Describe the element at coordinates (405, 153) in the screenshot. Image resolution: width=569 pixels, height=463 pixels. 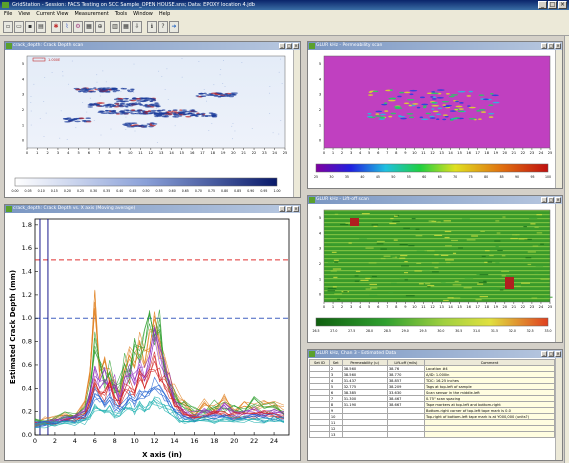
I see `x-tick-label: 9` at that location.